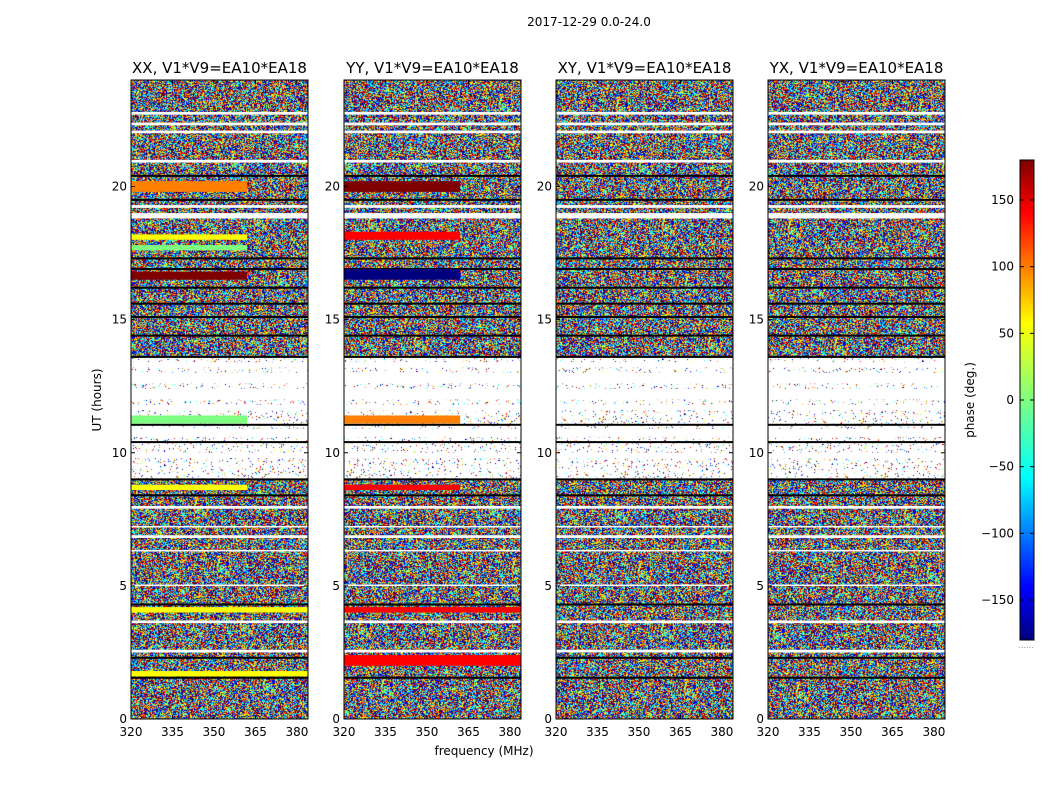  Describe the element at coordinates (997, 533) in the screenshot. I see `colorbar-tick-label: −100` at that location.